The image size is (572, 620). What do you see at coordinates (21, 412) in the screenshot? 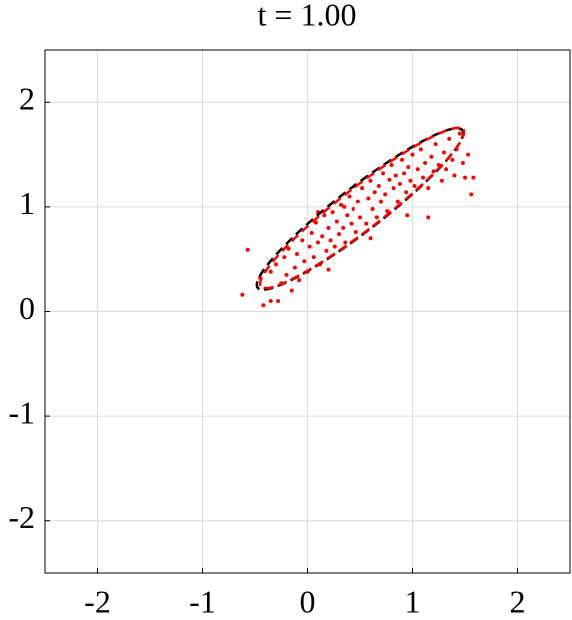
I see `y-tick-label: -1` at bounding box center [21, 412].